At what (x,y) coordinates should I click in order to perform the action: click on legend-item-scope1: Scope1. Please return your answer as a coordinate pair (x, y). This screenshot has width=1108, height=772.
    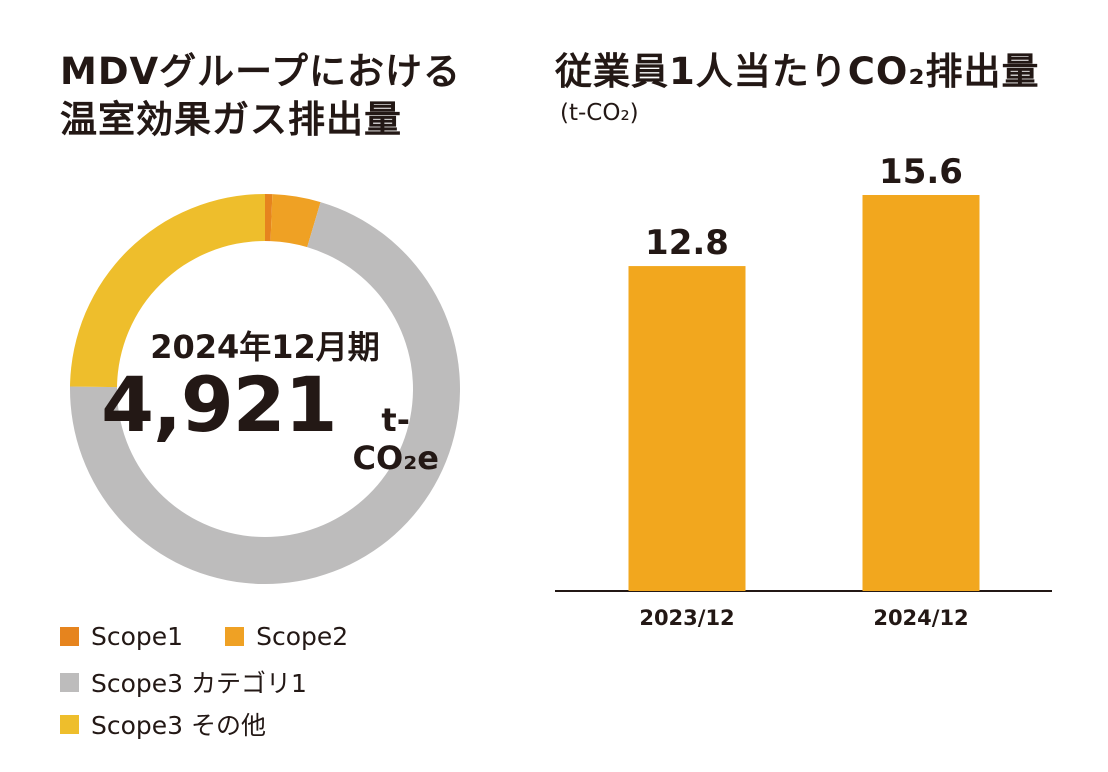
    Looking at the image, I should click on (121, 636).